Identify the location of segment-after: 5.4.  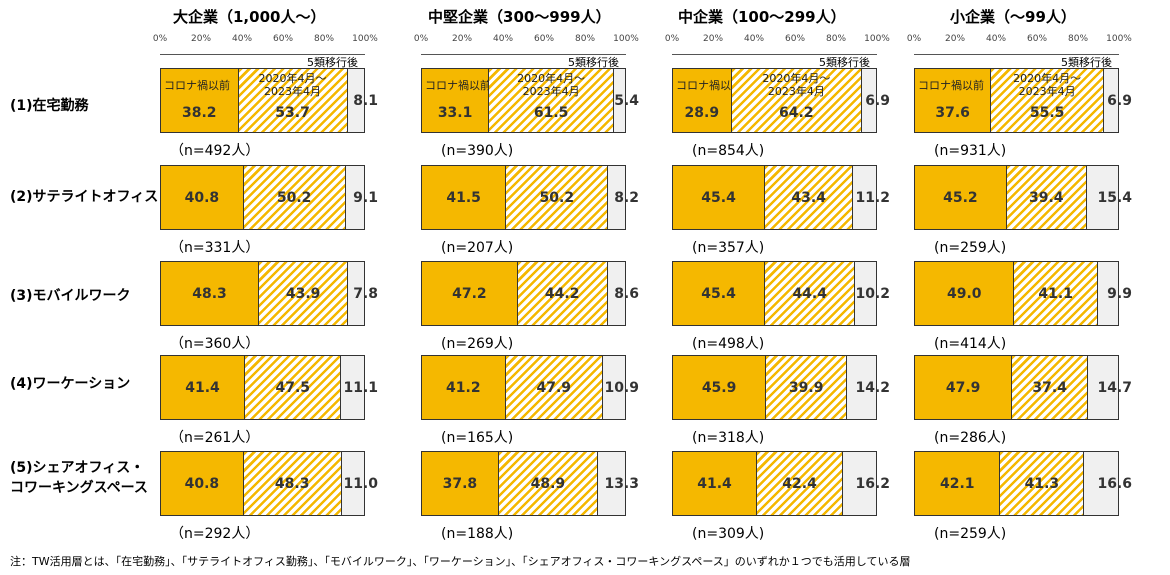
(626, 100).